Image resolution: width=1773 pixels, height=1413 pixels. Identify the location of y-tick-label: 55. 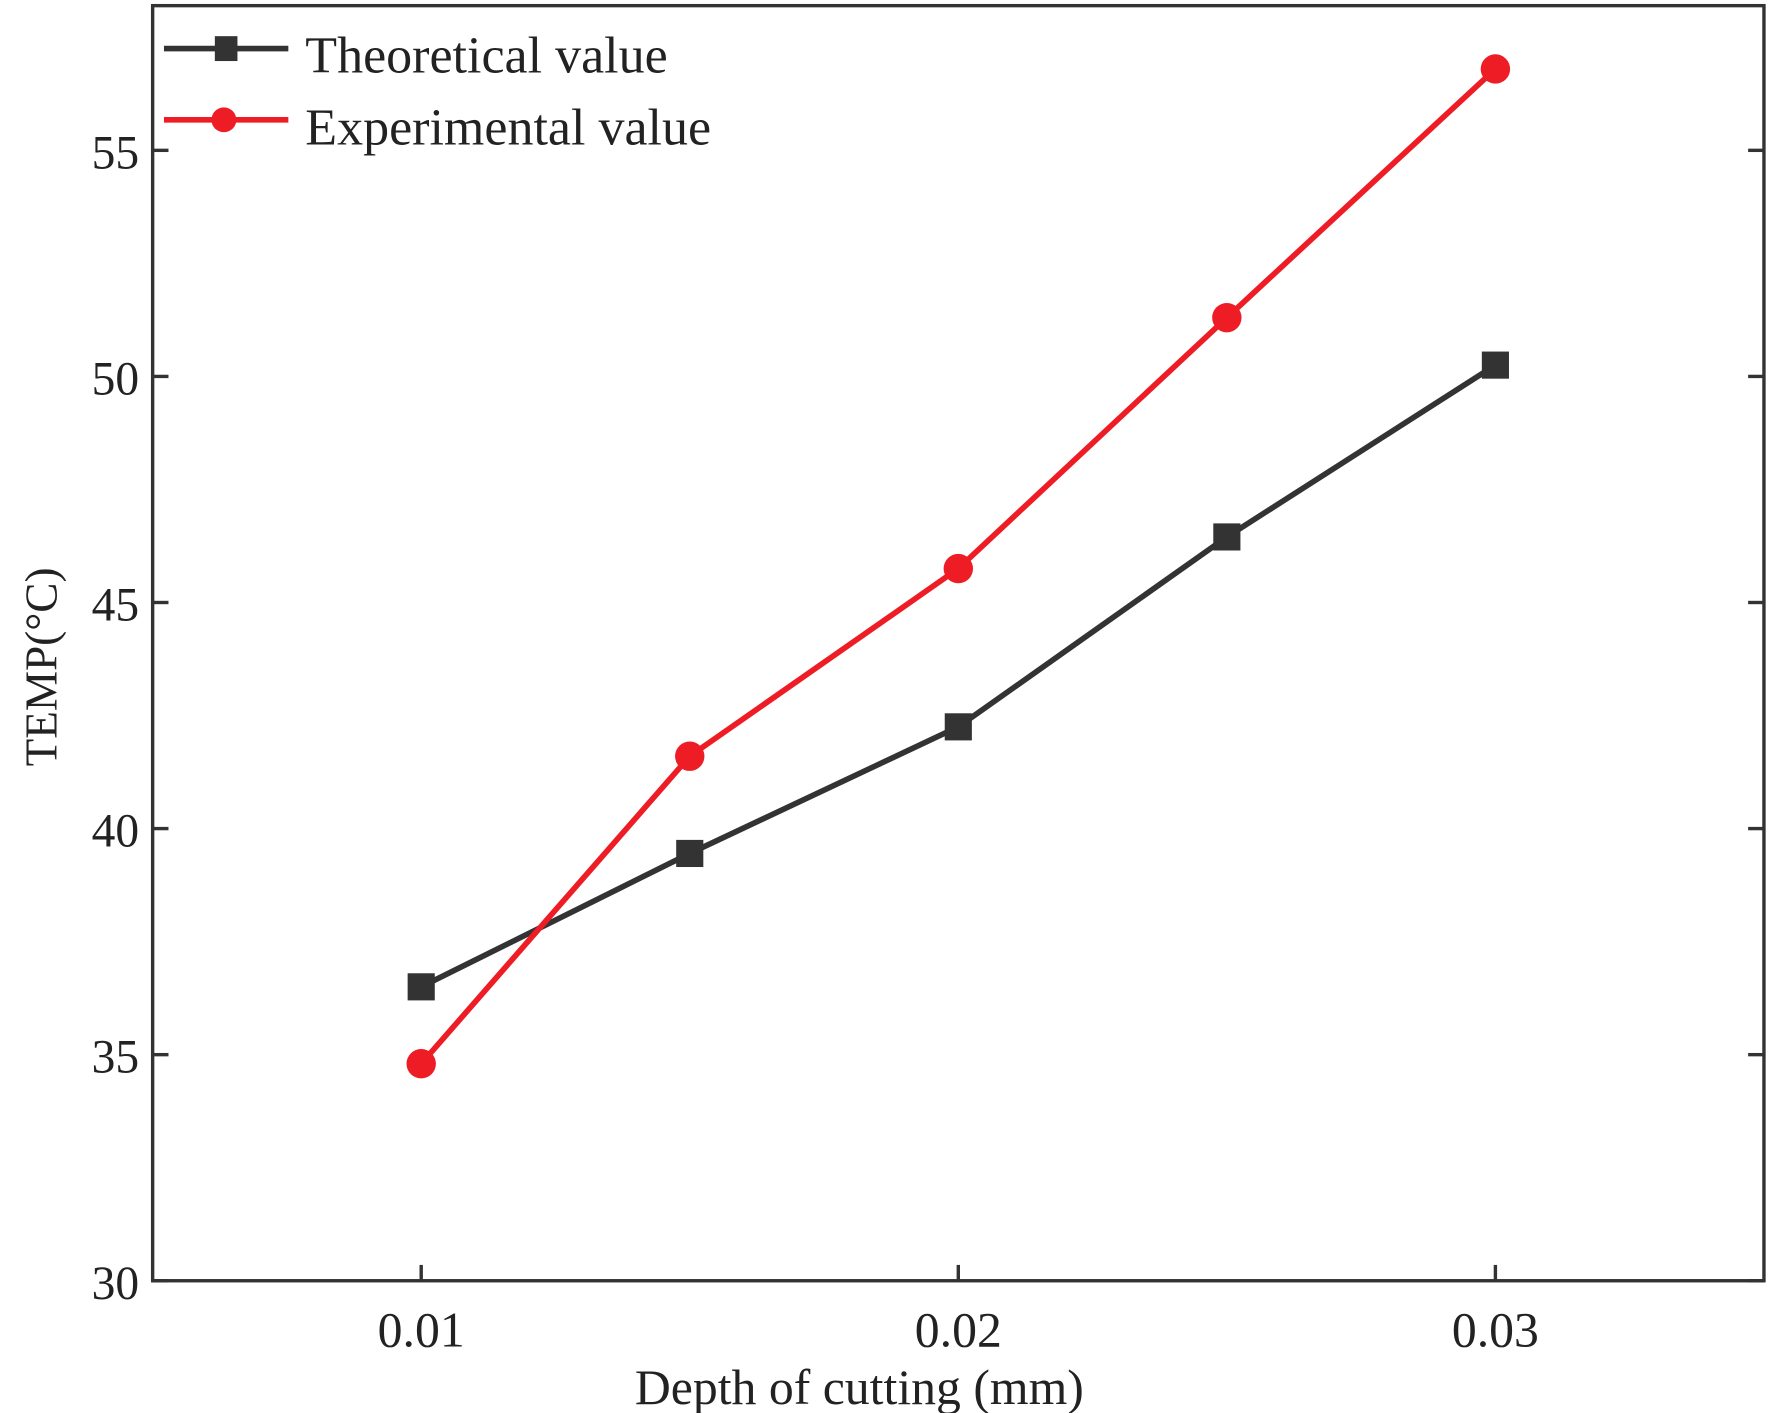
(115, 153).